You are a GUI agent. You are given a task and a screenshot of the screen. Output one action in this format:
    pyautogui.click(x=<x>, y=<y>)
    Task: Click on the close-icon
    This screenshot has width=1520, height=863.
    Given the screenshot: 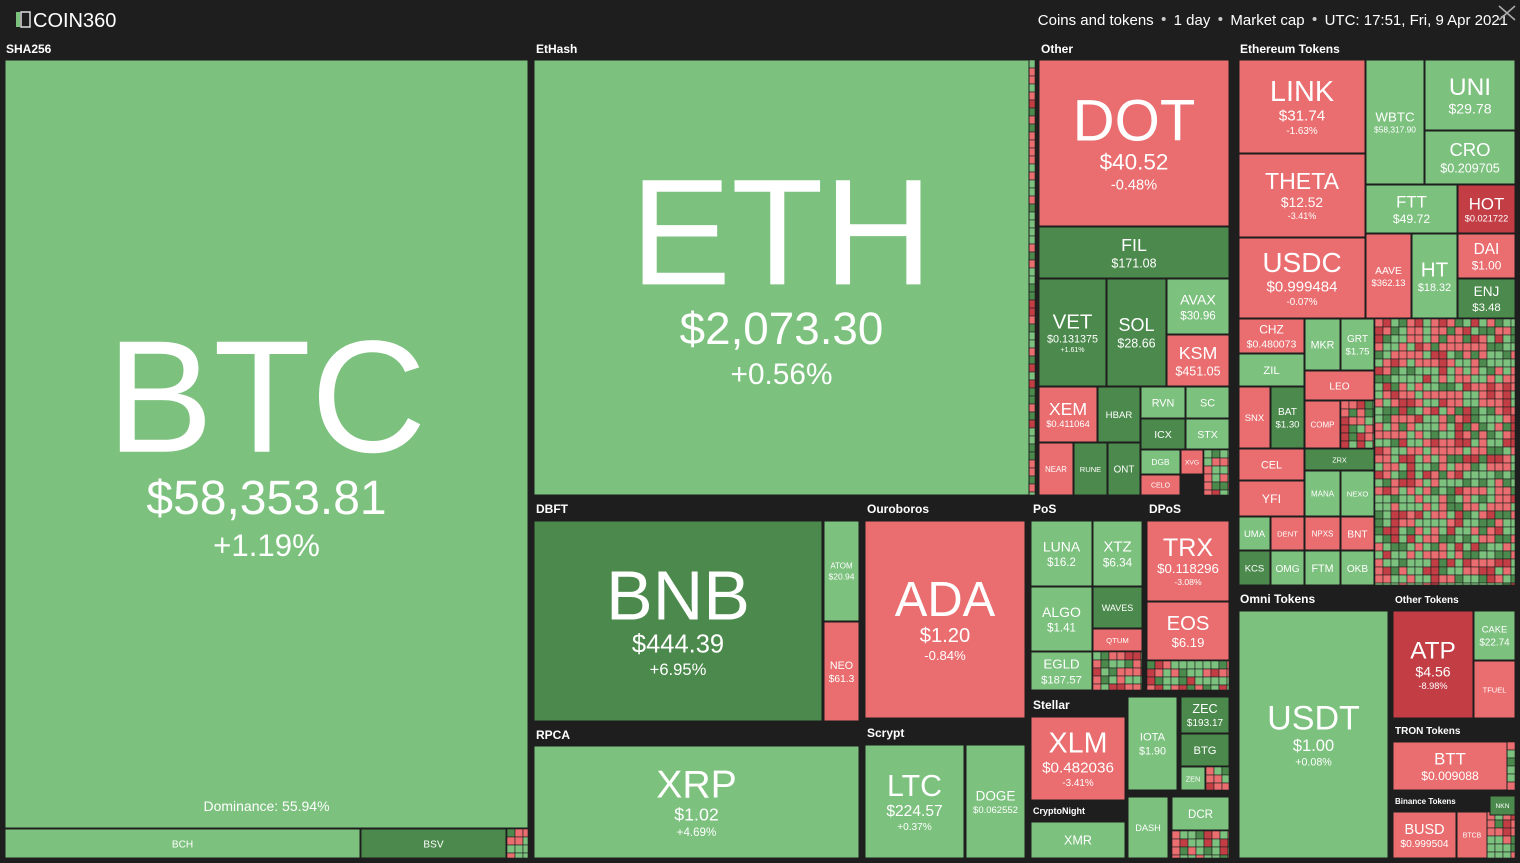 What is the action you would take?
    pyautogui.click(x=1507, y=13)
    